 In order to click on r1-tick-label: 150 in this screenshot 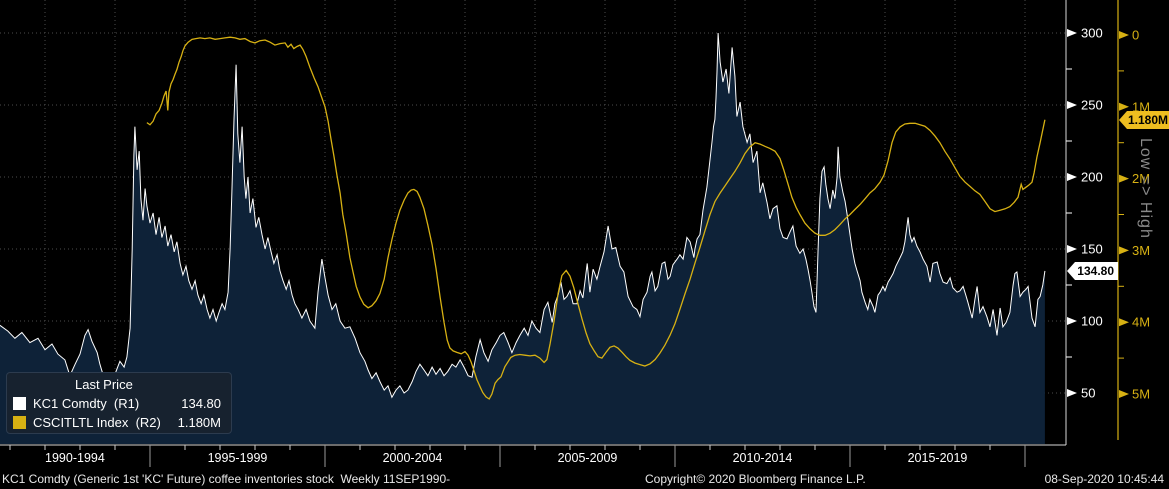, I will do `click(1092, 249)`.